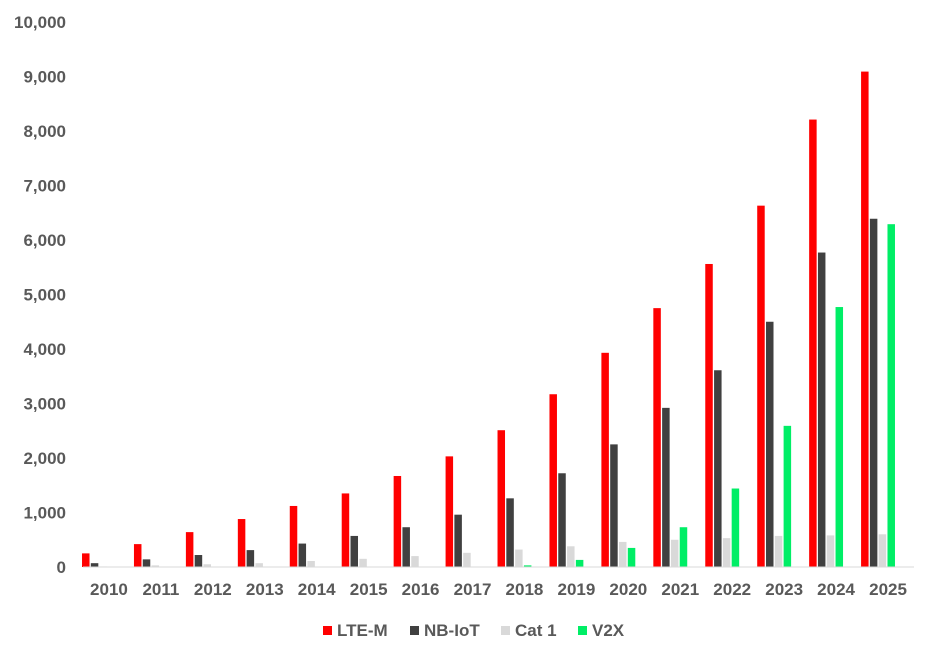 The height and width of the screenshot is (663, 940). What do you see at coordinates (189, 549) in the screenshot?
I see `bar-lte-m-2012` at bounding box center [189, 549].